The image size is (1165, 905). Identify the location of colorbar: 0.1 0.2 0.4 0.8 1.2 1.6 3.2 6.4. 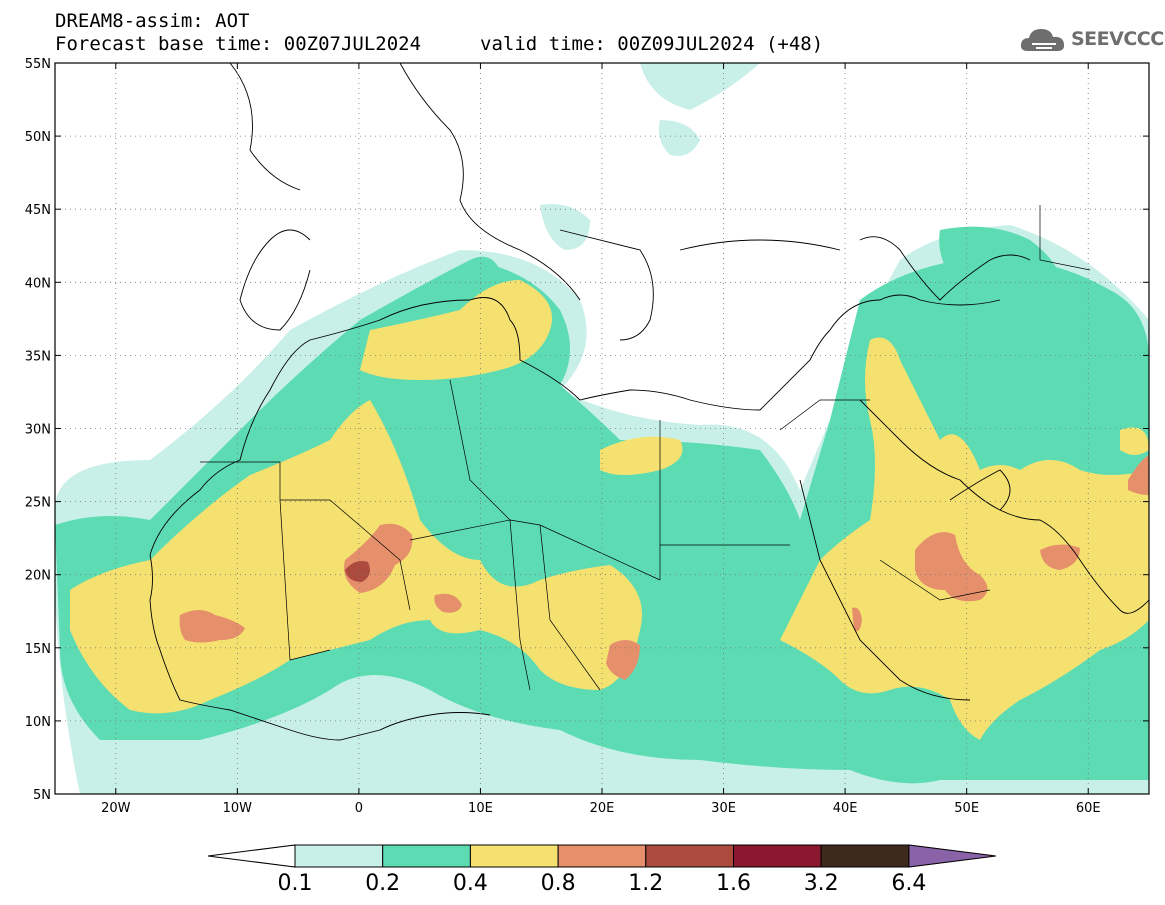
(601, 870).